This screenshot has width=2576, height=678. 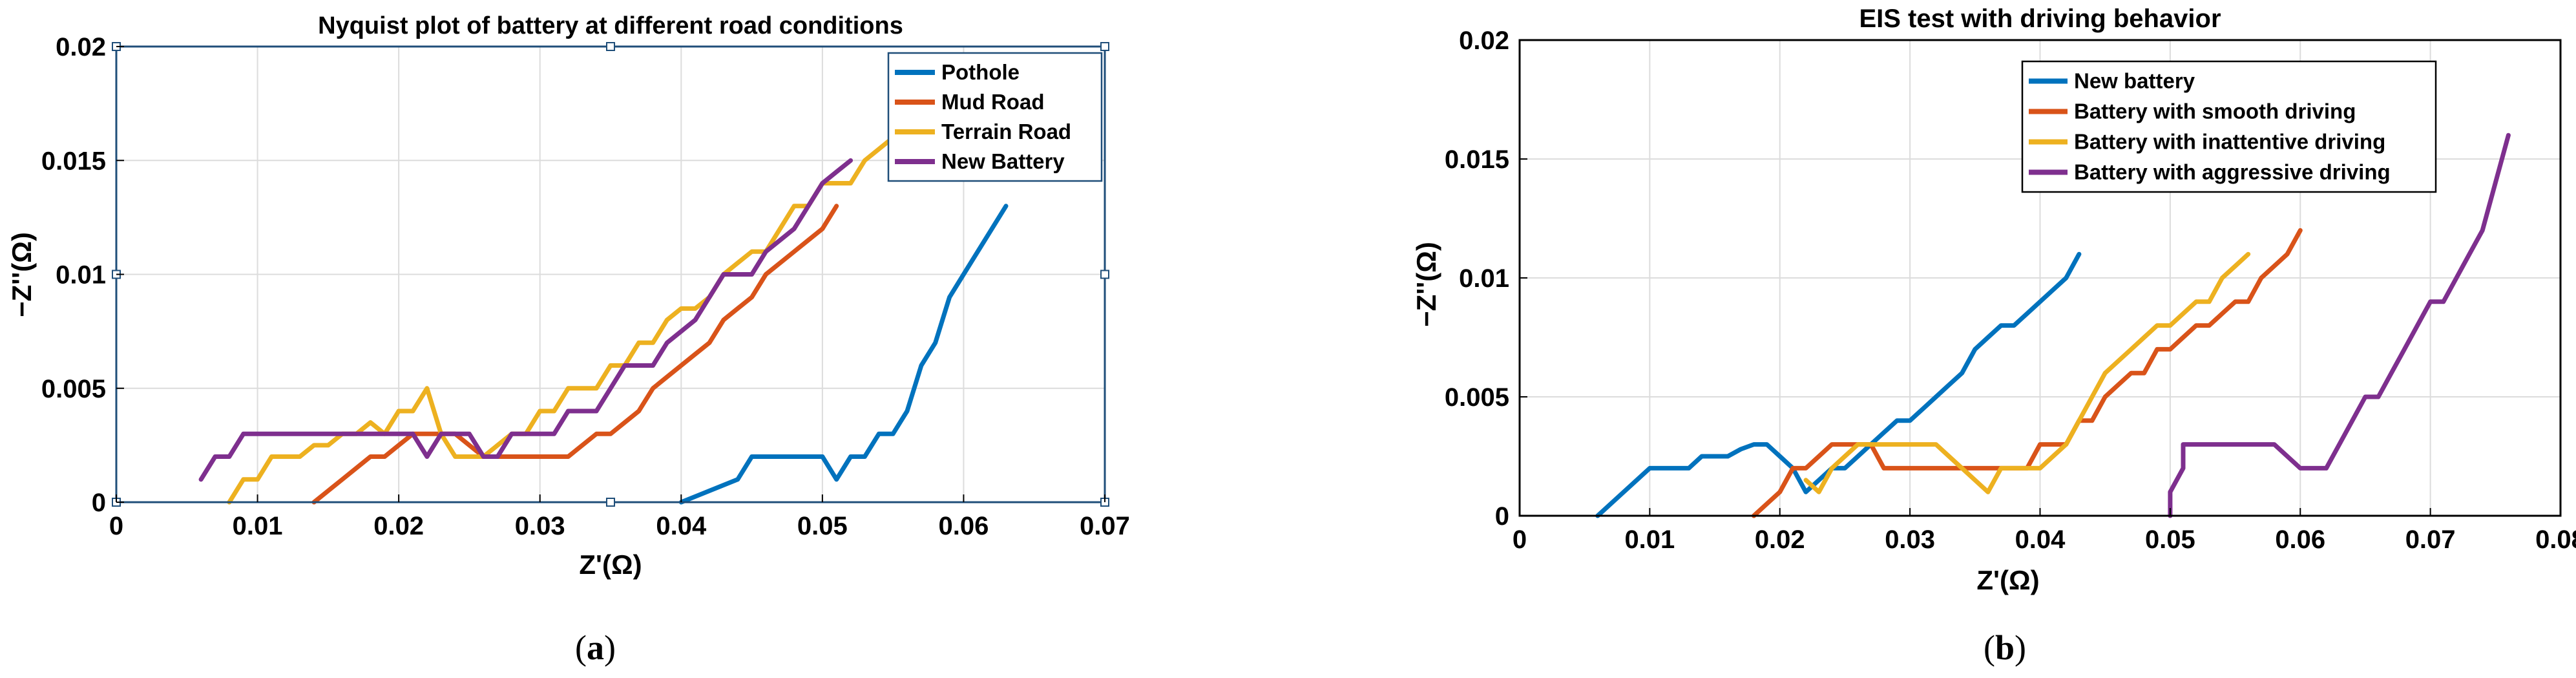 What do you see at coordinates (2229, 142) in the screenshot?
I see `legend-label: Battery with inattentive driving` at bounding box center [2229, 142].